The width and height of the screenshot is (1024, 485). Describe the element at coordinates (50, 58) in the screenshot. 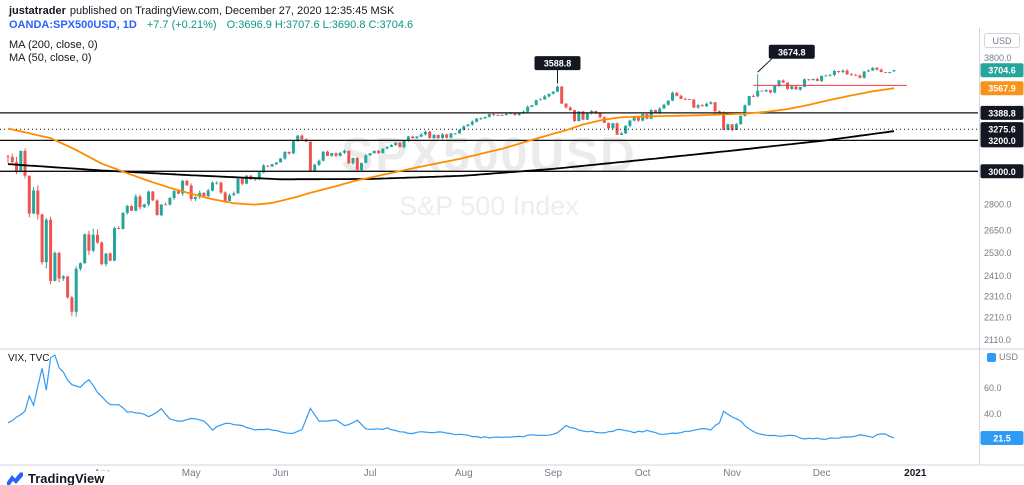

I see `ma50-legend: MA (50, close, 0)` at that location.